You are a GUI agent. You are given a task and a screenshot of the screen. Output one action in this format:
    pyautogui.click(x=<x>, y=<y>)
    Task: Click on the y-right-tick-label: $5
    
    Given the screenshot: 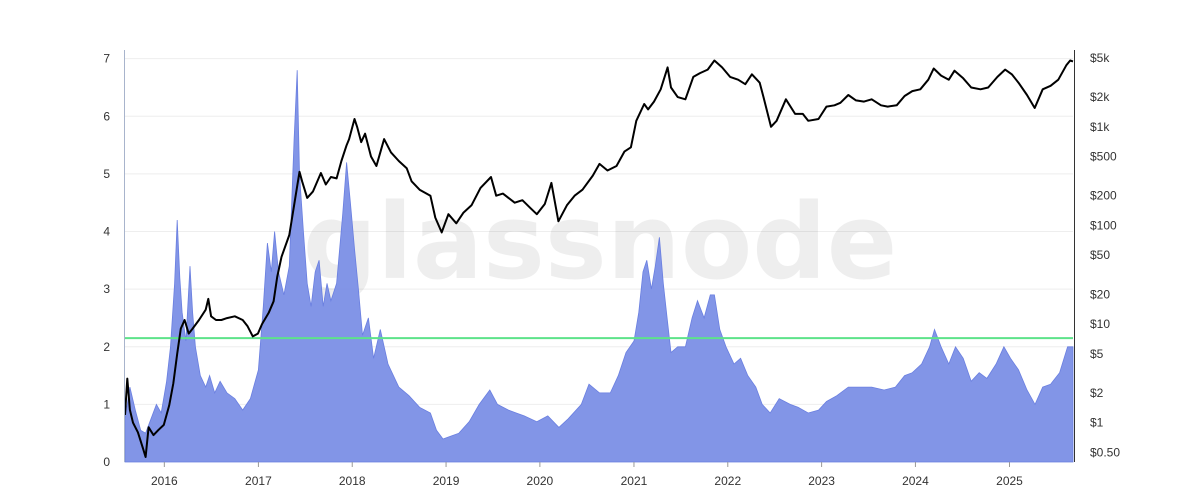 What is the action you would take?
    pyautogui.click(x=1097, y=354)
    